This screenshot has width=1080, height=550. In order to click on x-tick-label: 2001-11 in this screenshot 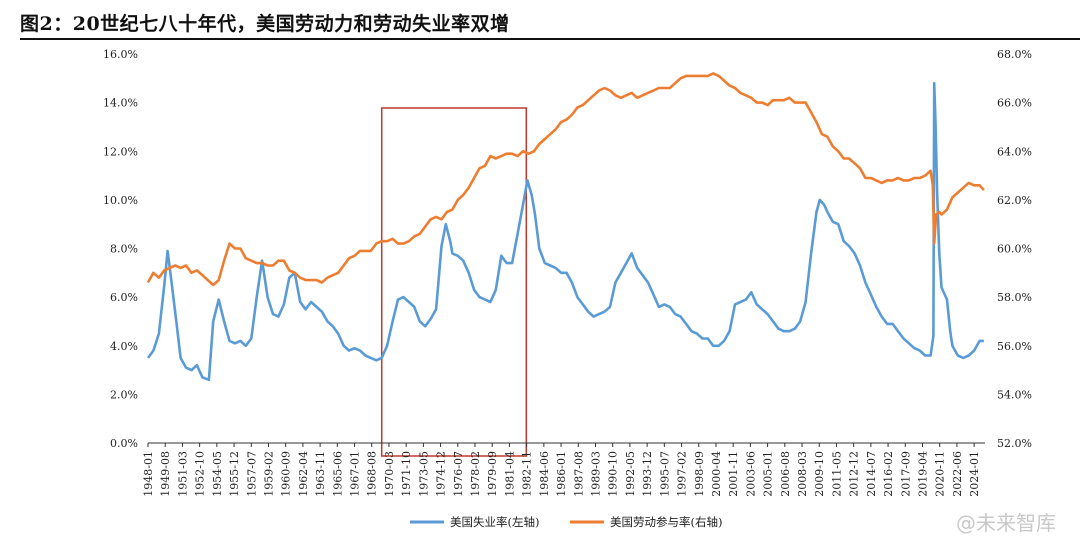, I will do `click(733, 474)`.